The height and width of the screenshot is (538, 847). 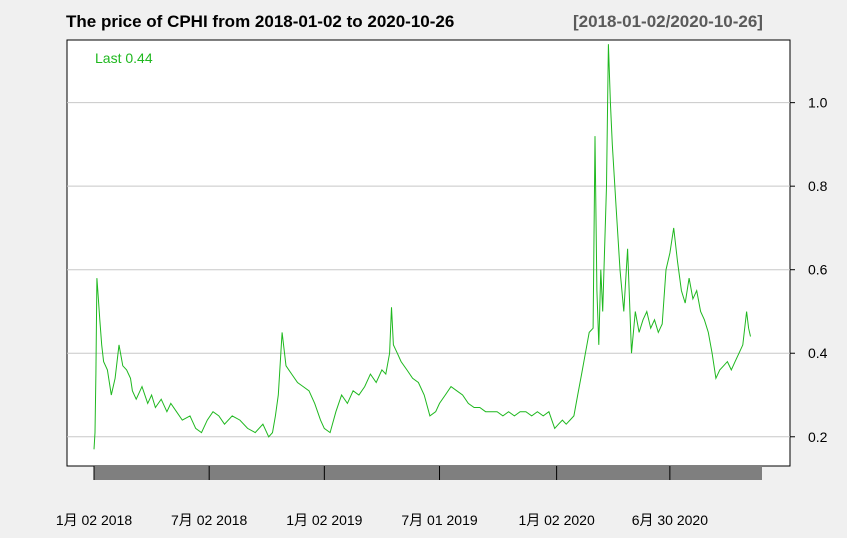 What do you see at coordinates (439, 520) in the screenshot?
I see `x-tick-label: 7月 01 2019` at bounding box center [439, 520].